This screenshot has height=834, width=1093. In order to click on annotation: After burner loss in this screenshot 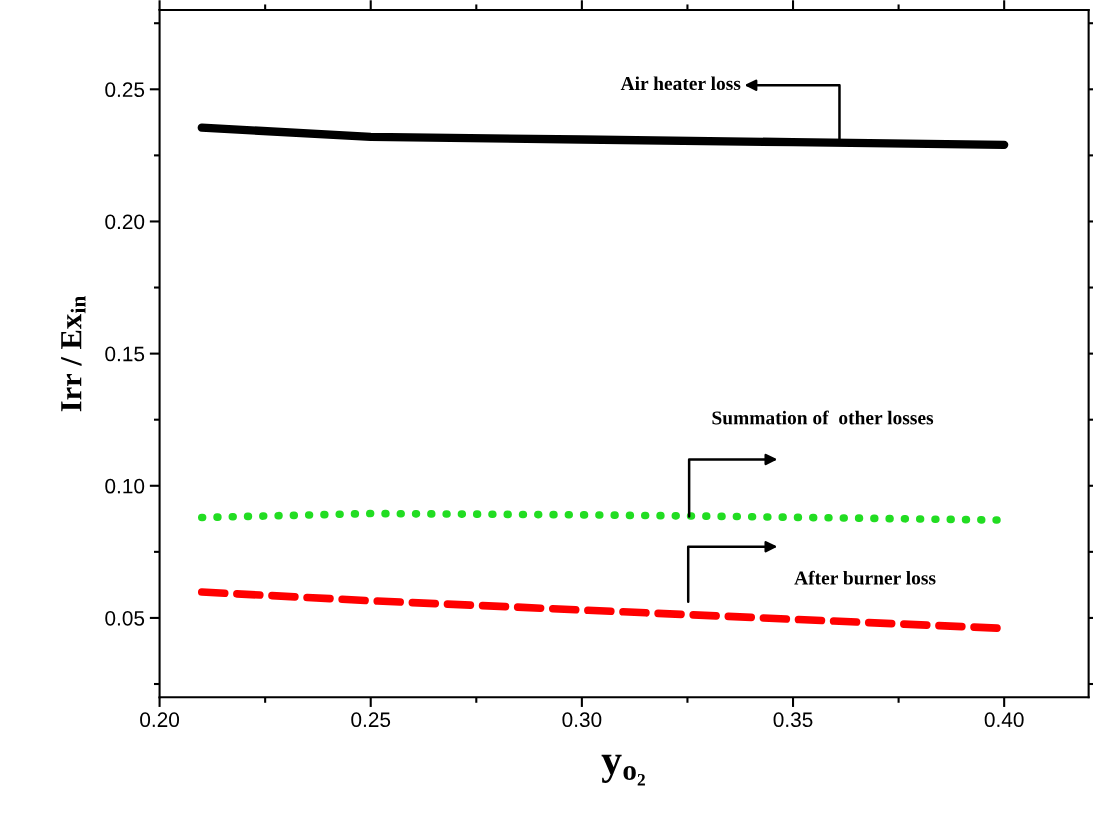, I will do `click(865, 577)`.